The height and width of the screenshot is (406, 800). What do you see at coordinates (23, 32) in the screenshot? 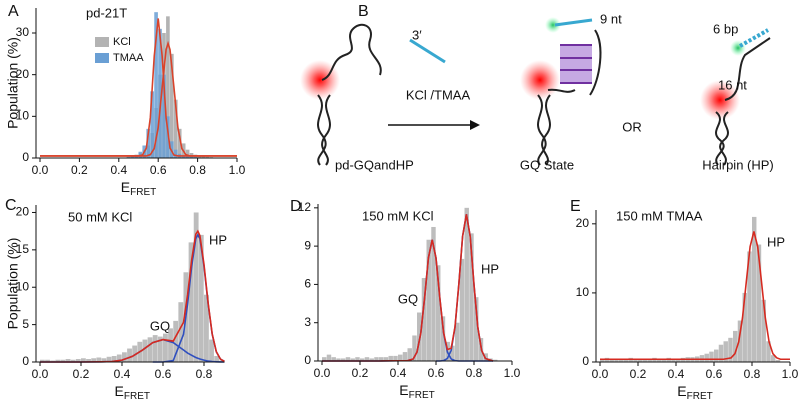
I see `y-tick-label: 30` at bounding box center [23, 32].